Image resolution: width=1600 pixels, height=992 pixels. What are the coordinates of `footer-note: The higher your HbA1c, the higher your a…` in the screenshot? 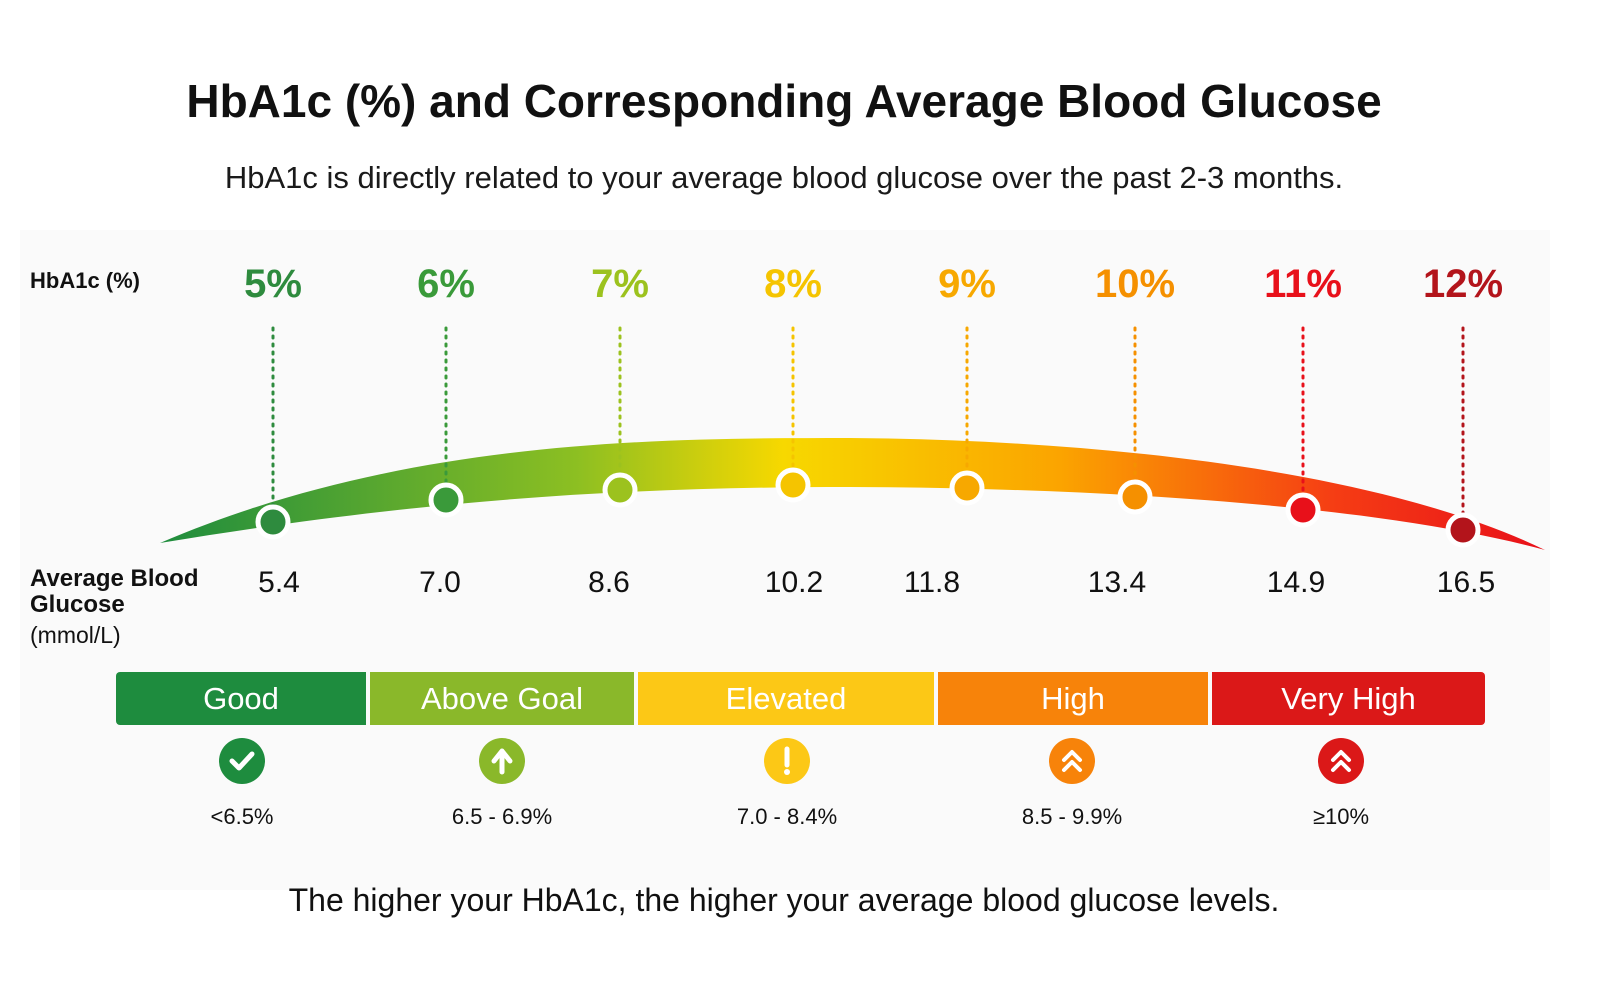 It's located at (784, 900).